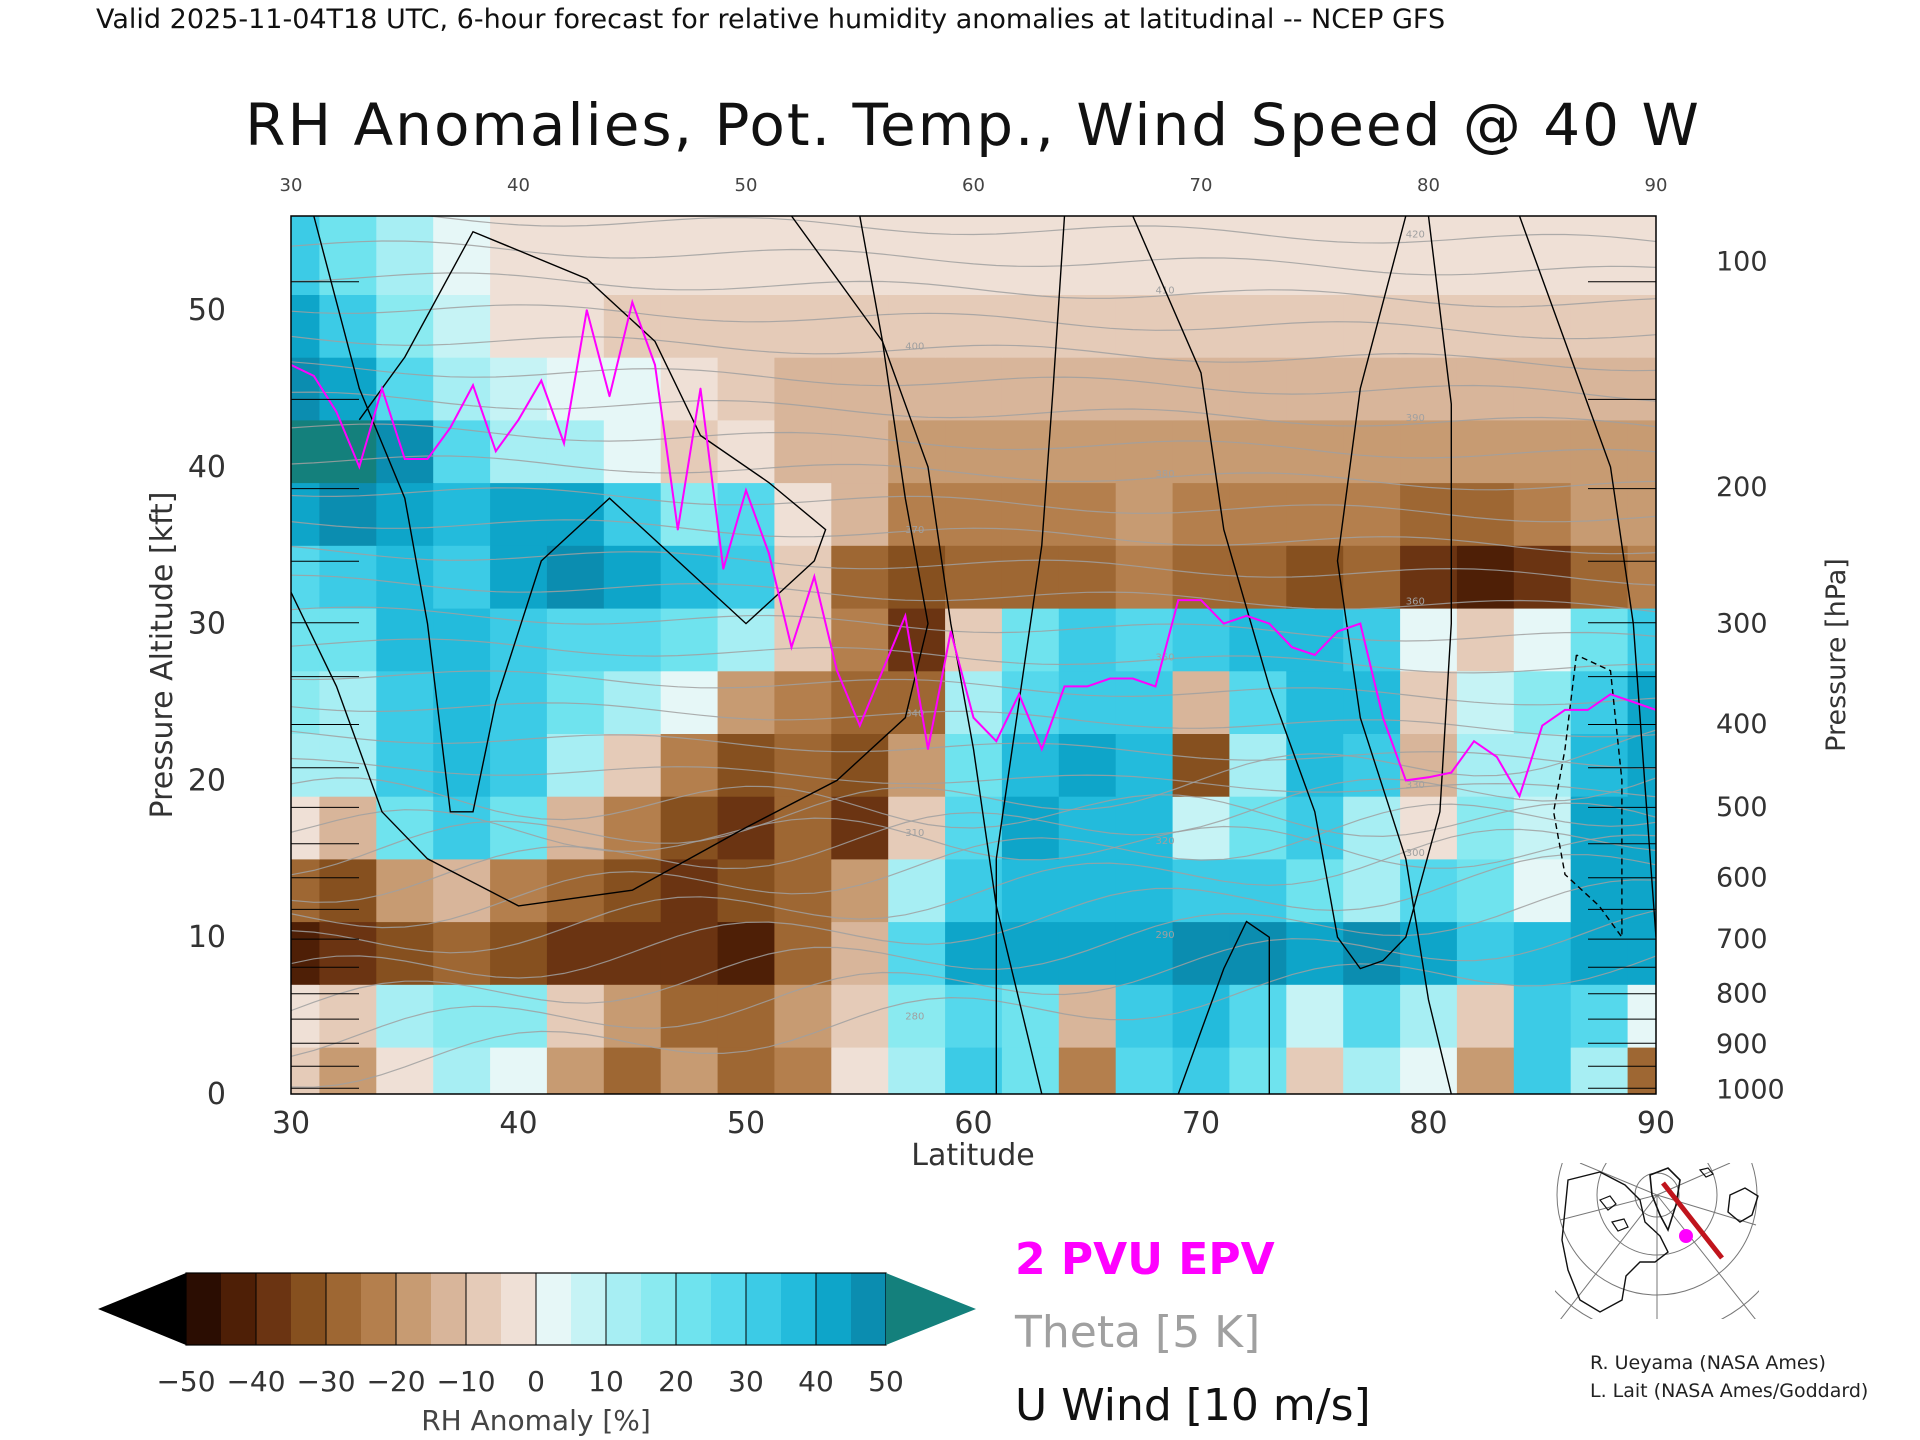 This screenshot has height=1440, width=1920. What do you see at coordinates (1742, 994) in the screenshot?
I see `y-tick-label-right: 800` at bounding box center [1742, 994].